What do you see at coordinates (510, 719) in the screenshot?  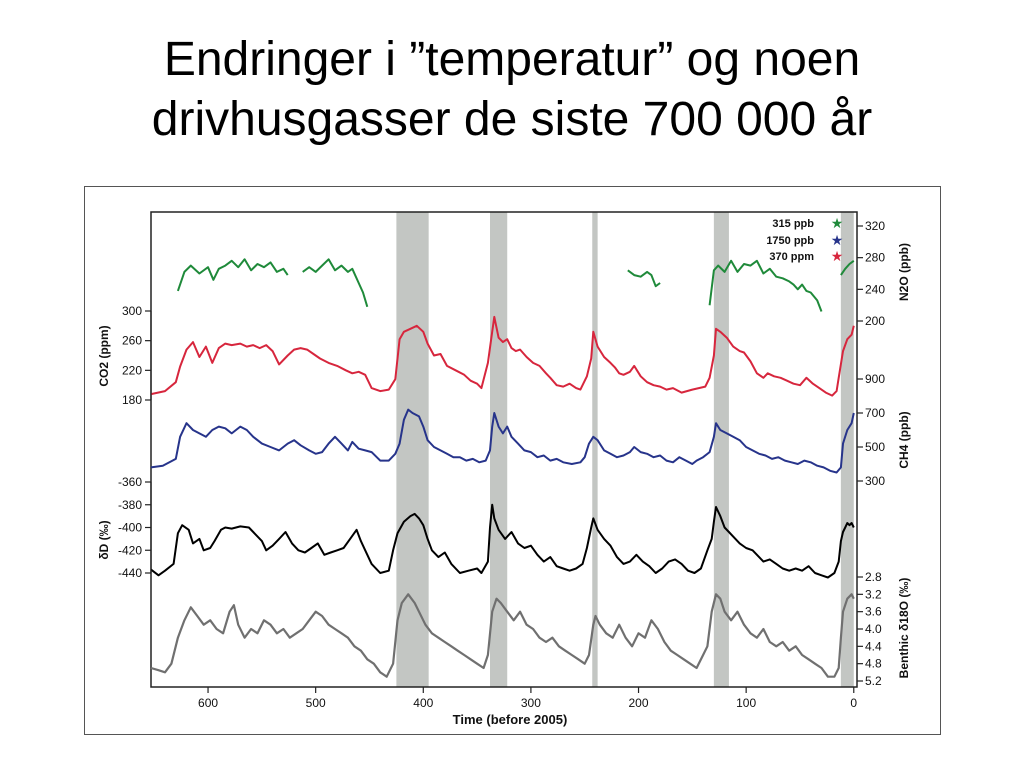 I see `x-axis-label: Time (before 2005)` at bounding box center [510, 719].